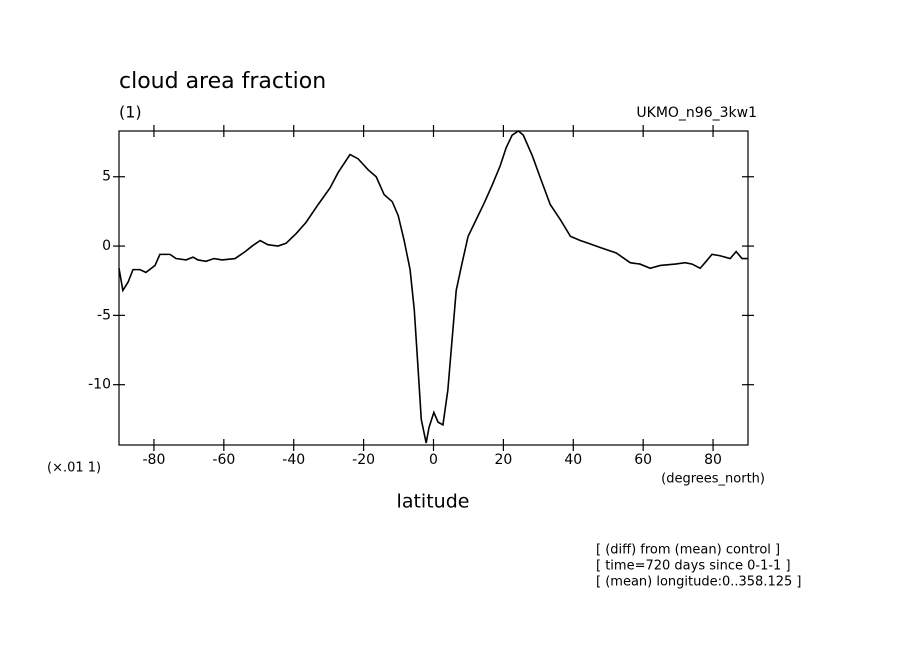 The height and width of the screenshot is (658, 904). Describe the element at coordinates (293, 460) in the screenshot. I see `x-tick-label: -40` at that location.